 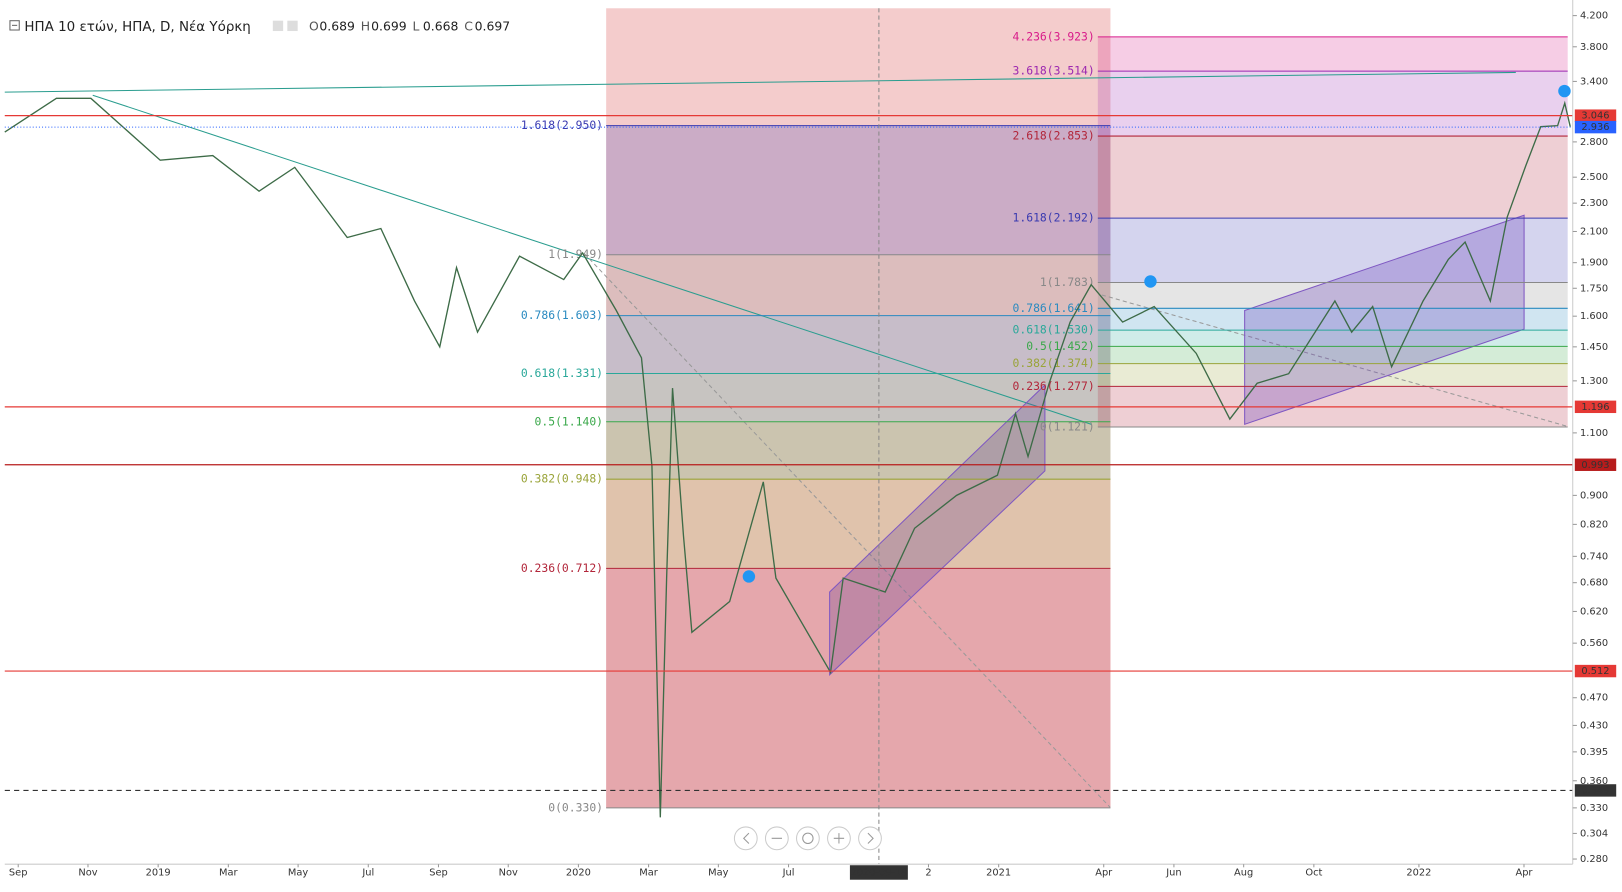 I want to click on y-tick-label: 0.560, so click(x=1594, y=643).